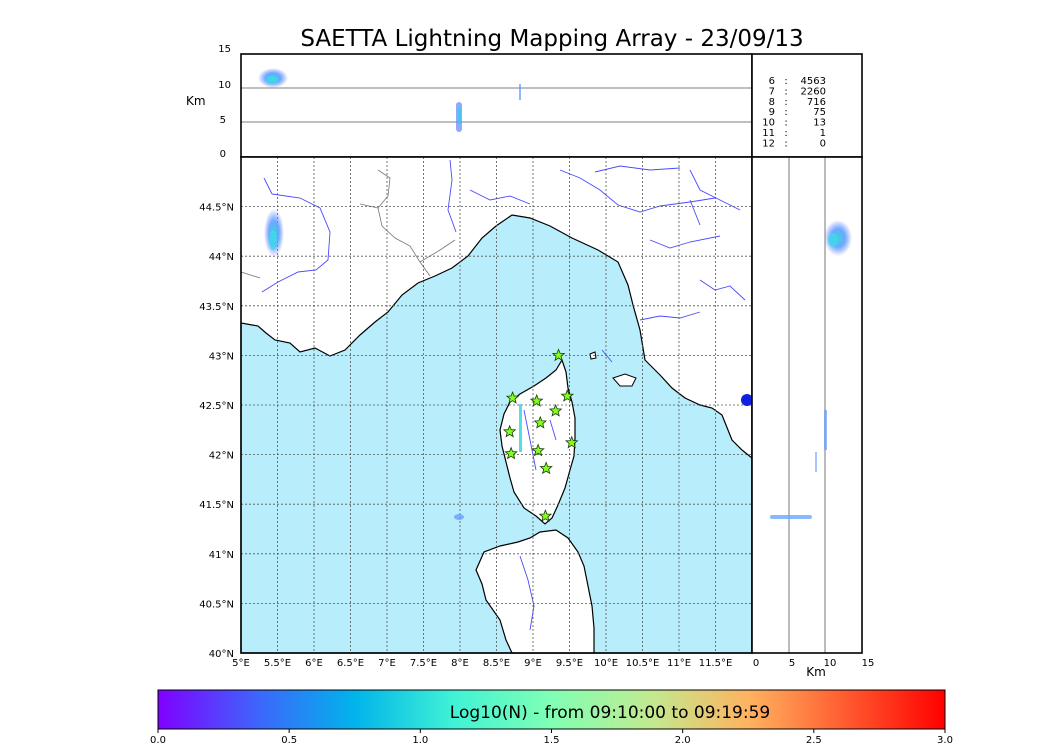 The height and width of the screenshot is (750, 1050). Describe the element at coordinates (819, 123) in the screenshot. I see `stat-value: 13` at that location.